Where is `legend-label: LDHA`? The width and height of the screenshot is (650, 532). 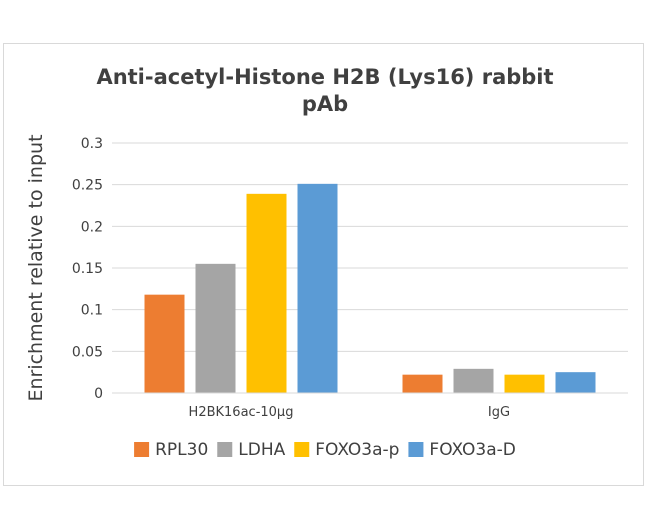
legend-label: LDHA is located at coordinates (261, 450).